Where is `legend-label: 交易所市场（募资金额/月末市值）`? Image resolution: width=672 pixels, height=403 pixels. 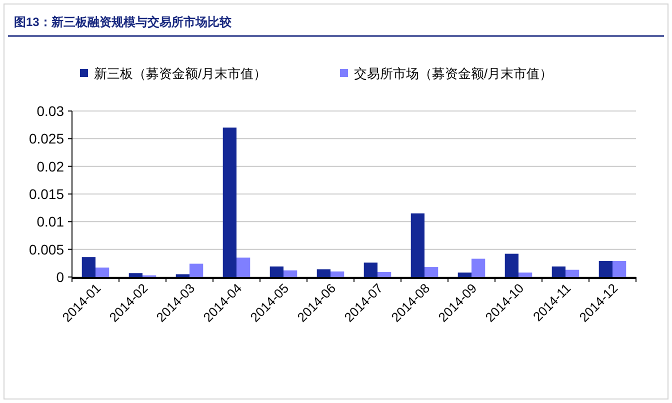
legend-label: 交易所市场（募资金额/月末市值） is located at coordinates (453, 73).